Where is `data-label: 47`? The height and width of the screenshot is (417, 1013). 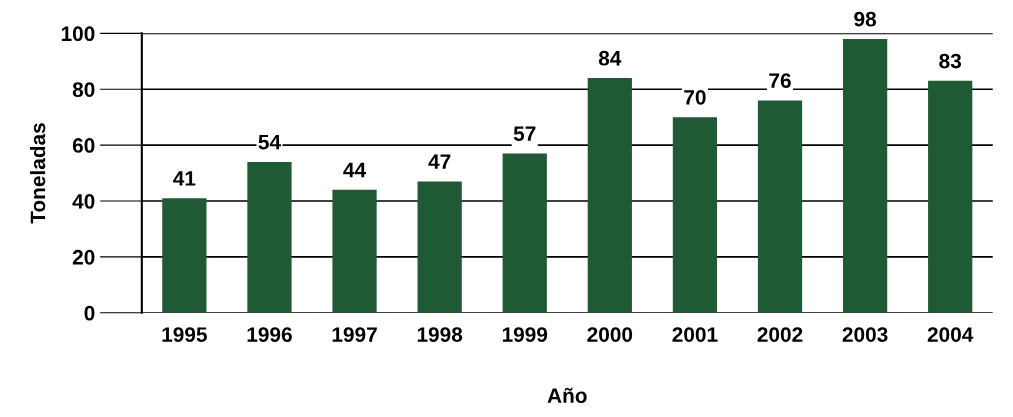 data-label: 47 is located at coordinates (439, 161).